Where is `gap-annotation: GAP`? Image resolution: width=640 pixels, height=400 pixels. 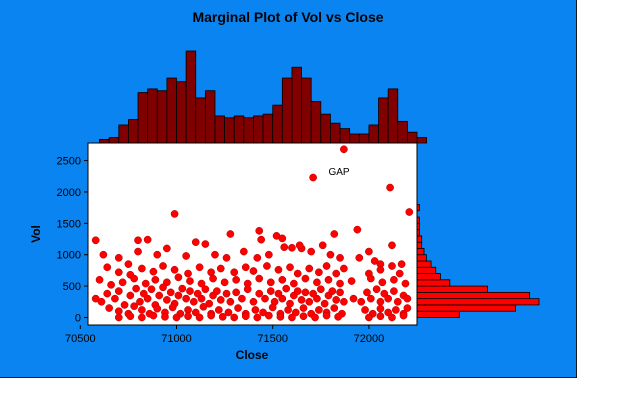 gap-annotation: GAP is located at coordinates (338, 172).